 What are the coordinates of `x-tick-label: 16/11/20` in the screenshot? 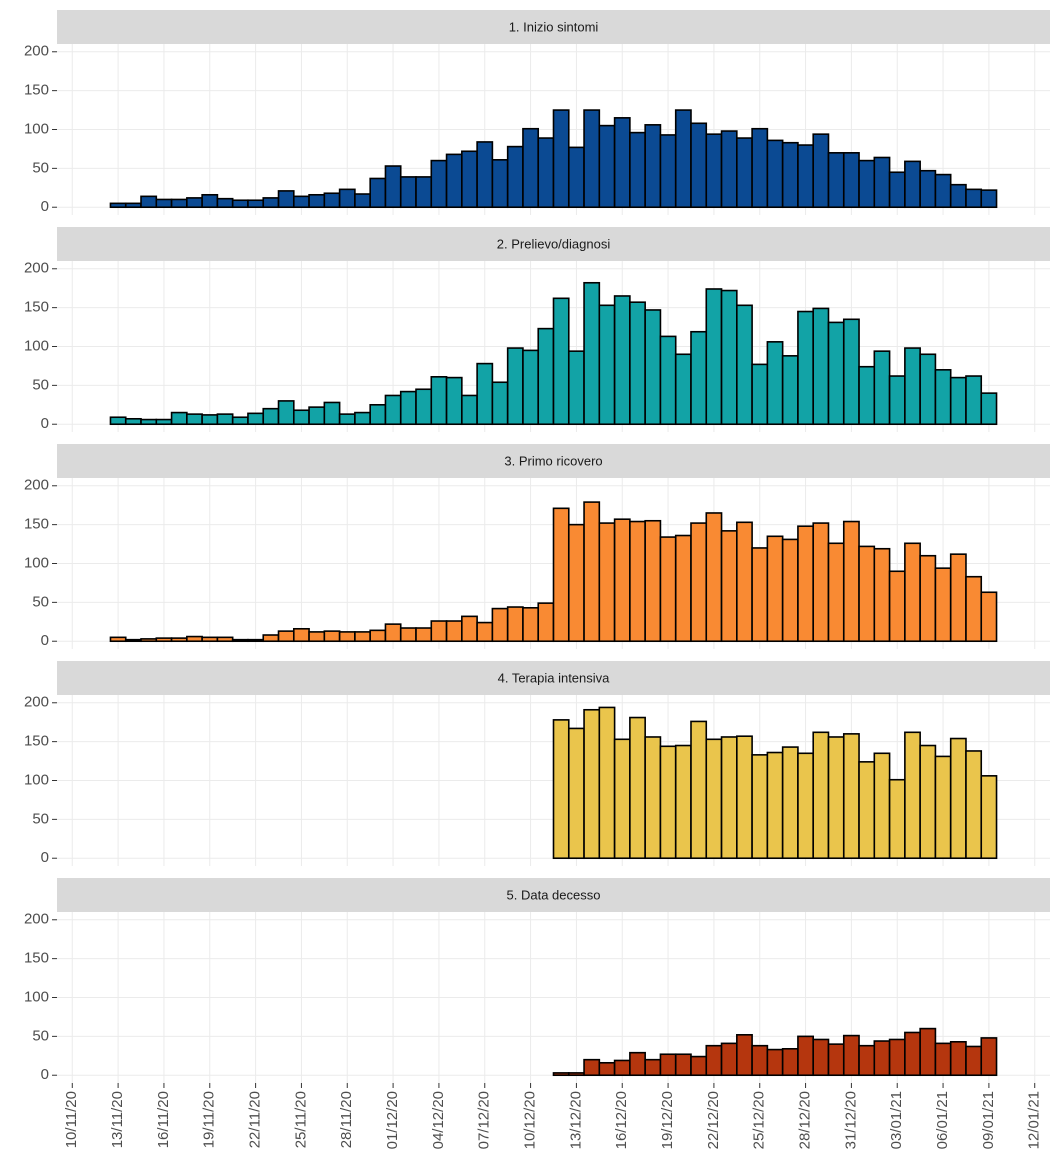 It's located at (163, 1119).